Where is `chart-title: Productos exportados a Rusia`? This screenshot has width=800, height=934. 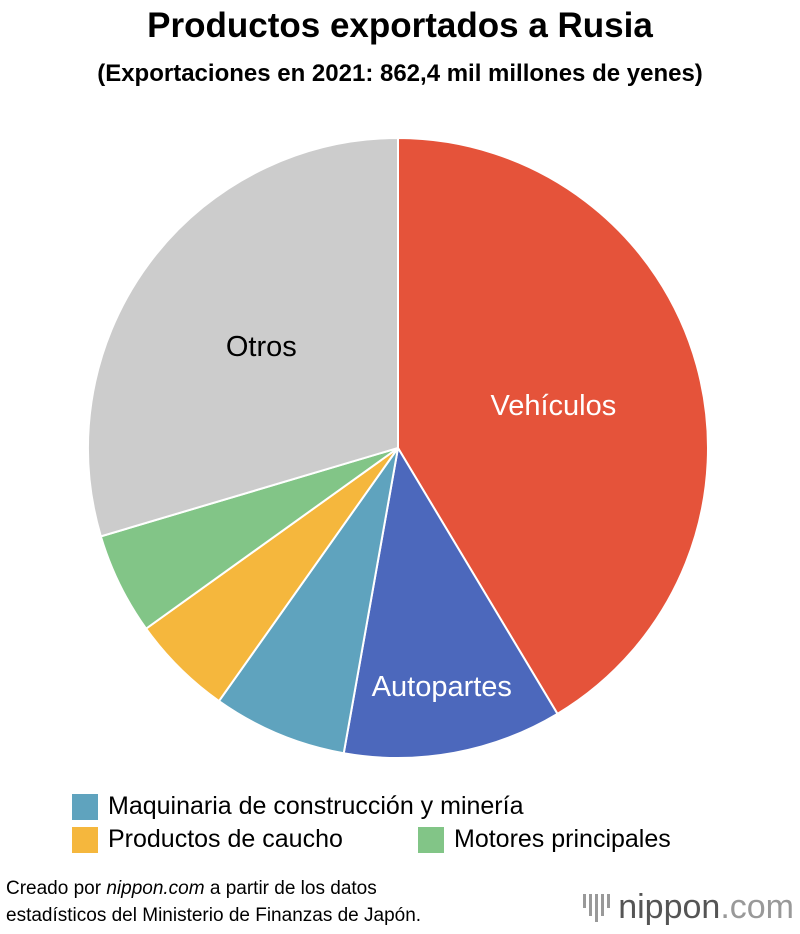
chart-title: Productos exportados a Rusia is located at coordinates (400, 25).